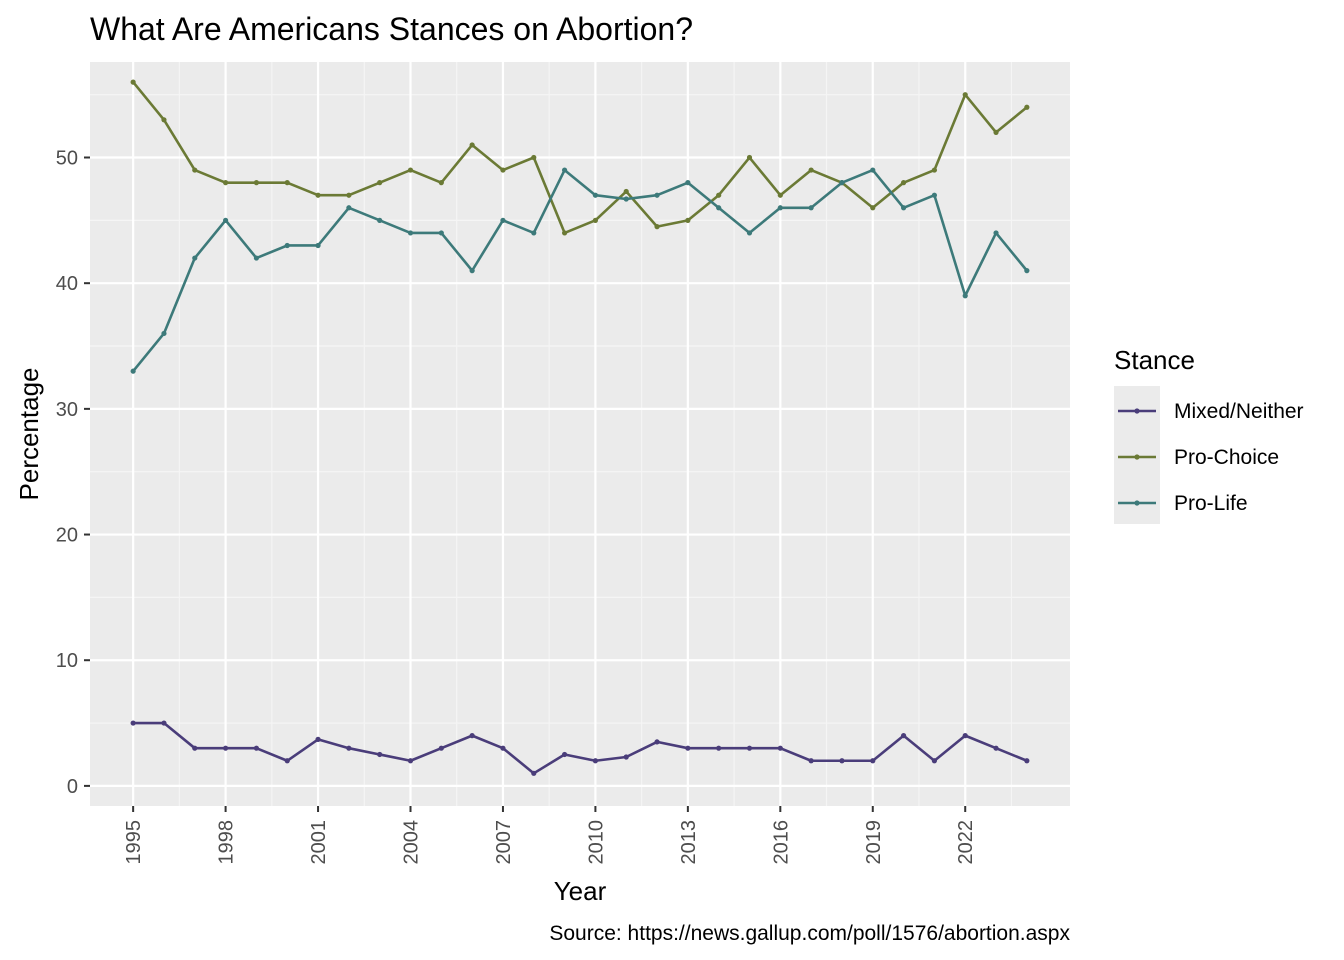 The height and width of the screenshot is (960, 1344). I want to click on y-tick-label: 50, so click(67, 159).